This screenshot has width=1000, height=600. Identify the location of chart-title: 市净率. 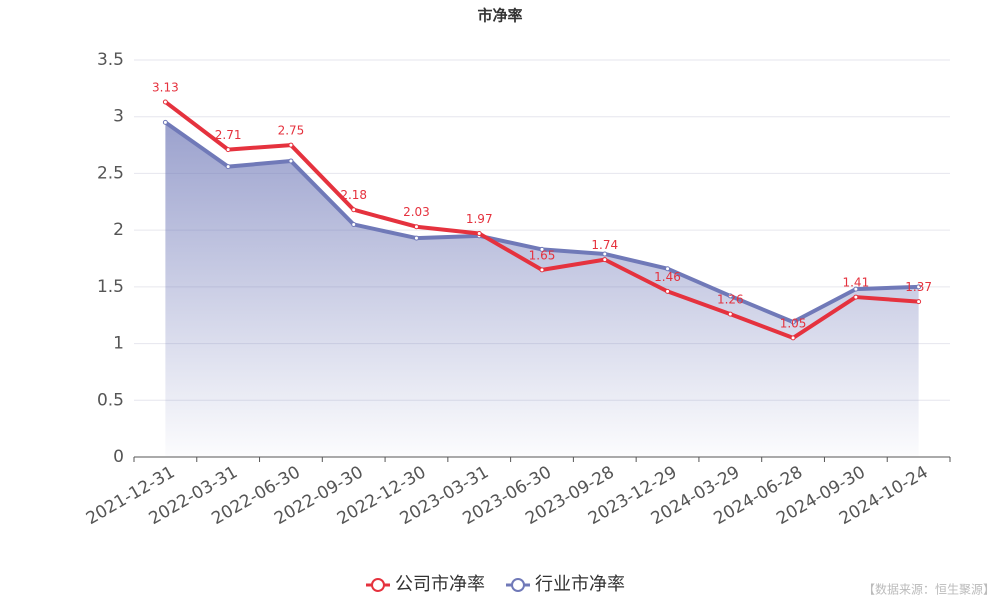
(499, 16).